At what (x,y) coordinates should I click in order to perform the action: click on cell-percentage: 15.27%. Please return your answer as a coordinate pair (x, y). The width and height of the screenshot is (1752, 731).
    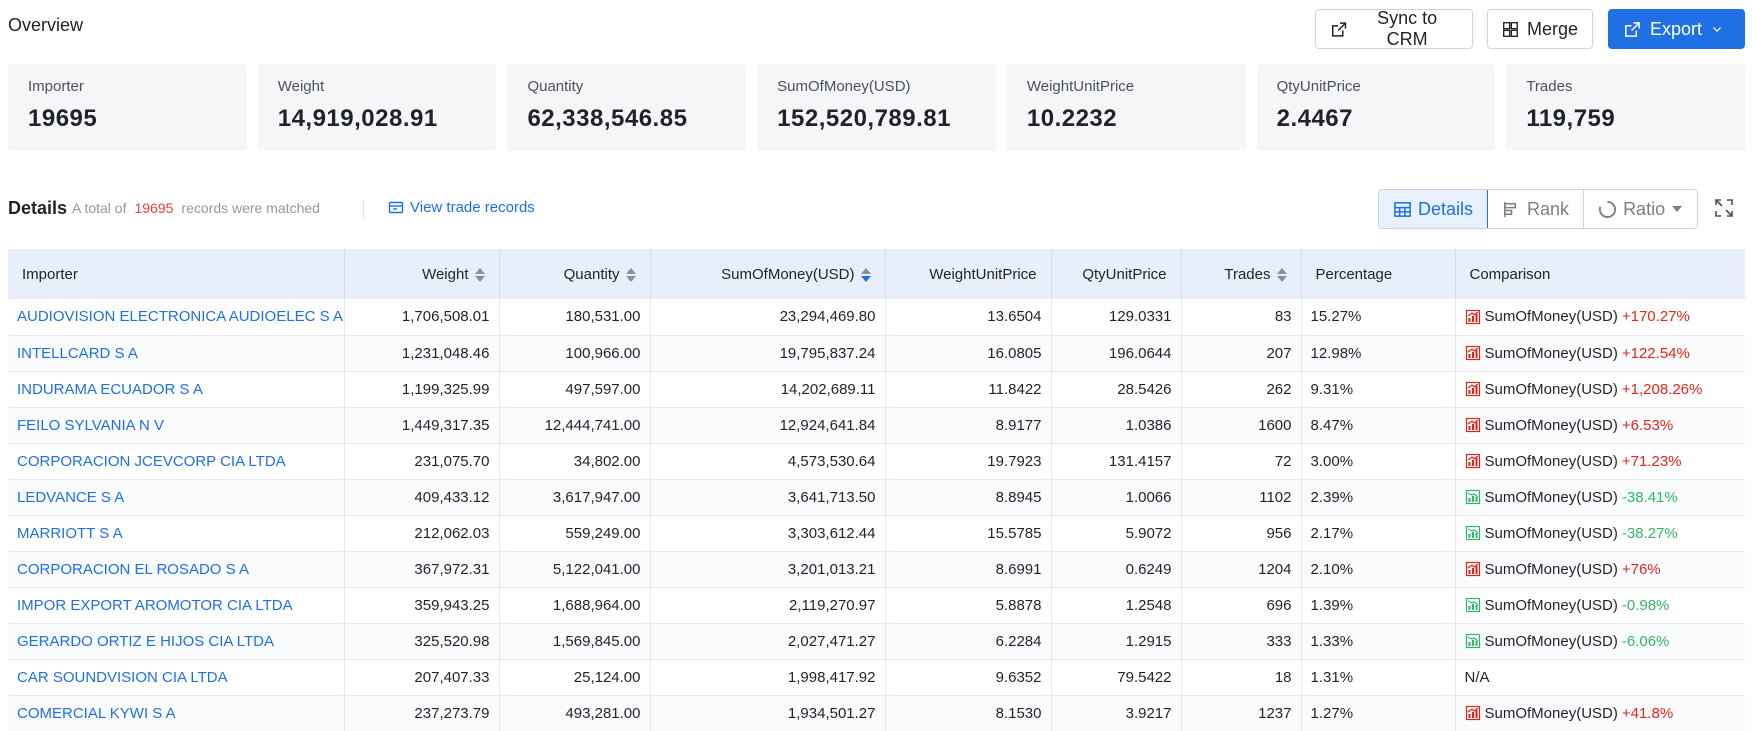
    Looking at the image, I should click on (1378, 317).